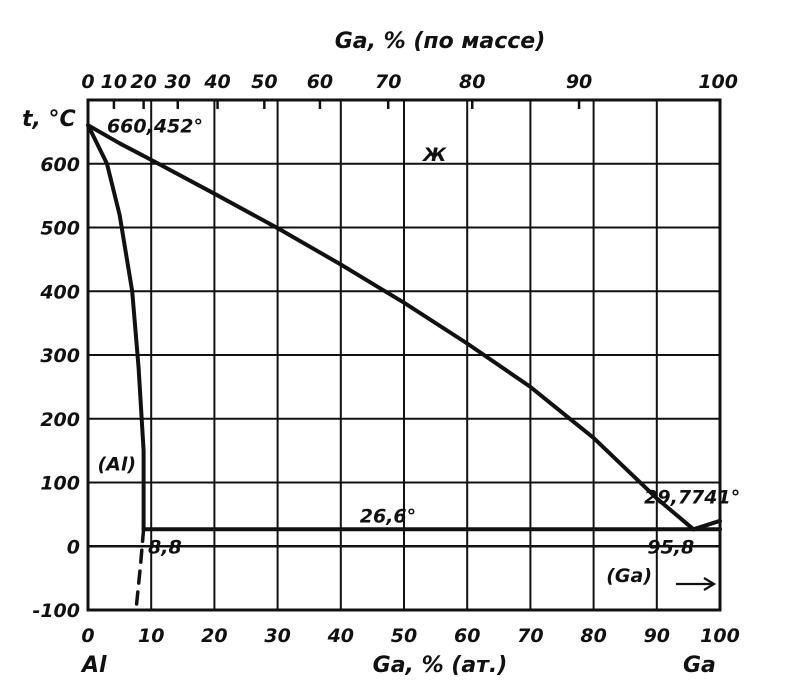  Describe the element at coordinates (720, 636) in the screenshot. I see `x-tick-label: 100` at that location.